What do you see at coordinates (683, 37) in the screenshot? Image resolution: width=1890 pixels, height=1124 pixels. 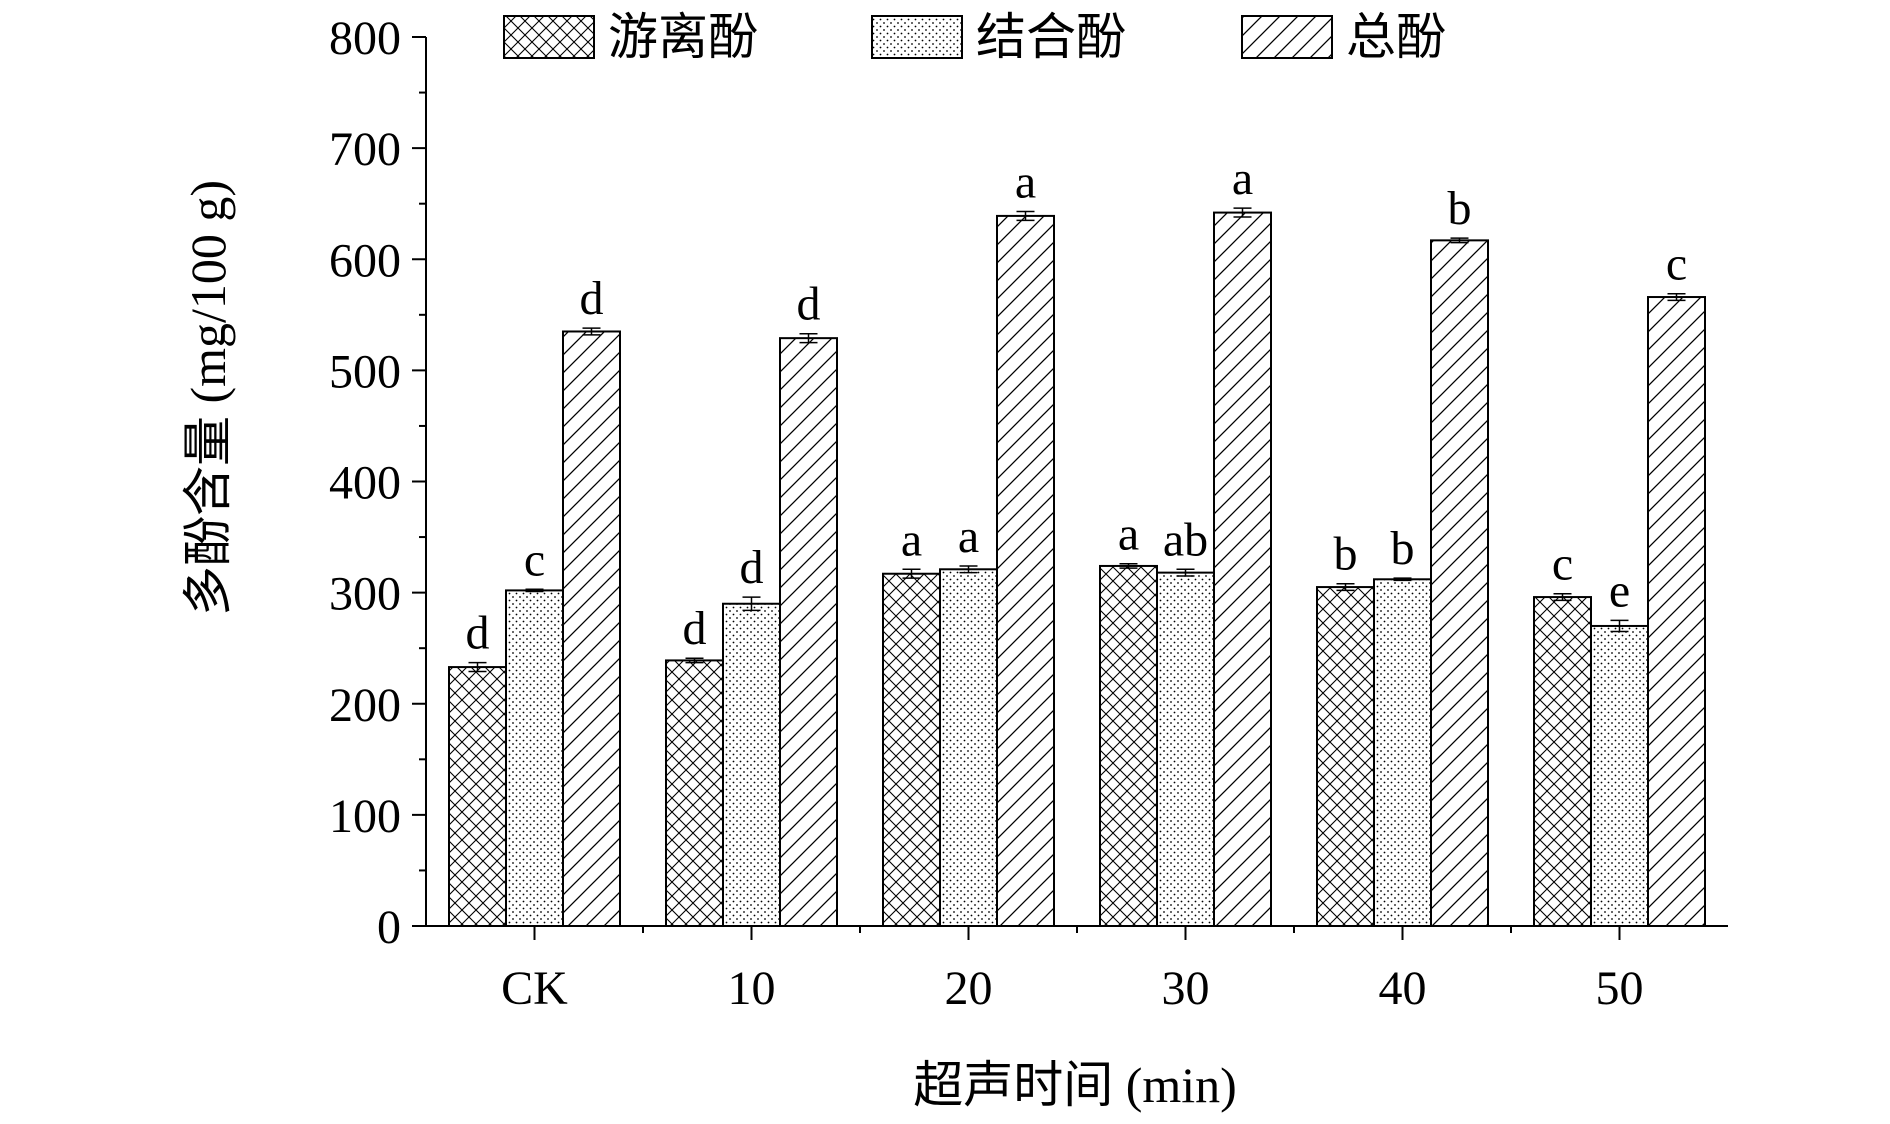 I see `legend-label: 游离酚` at bounding box center [683, 37].